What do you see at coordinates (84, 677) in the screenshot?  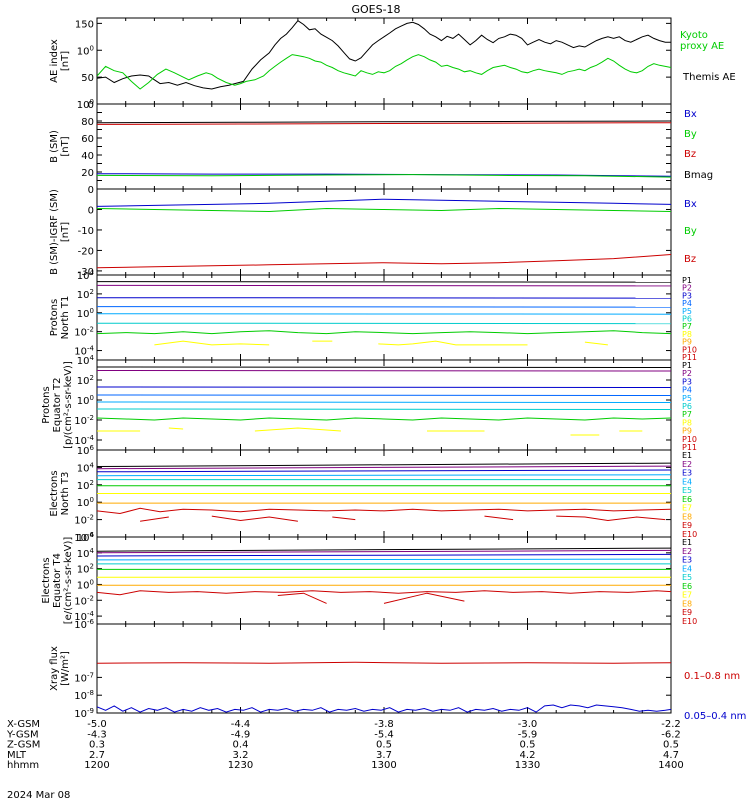 I see `y-tick-label: 10-7` at bounding box center [84, 677].